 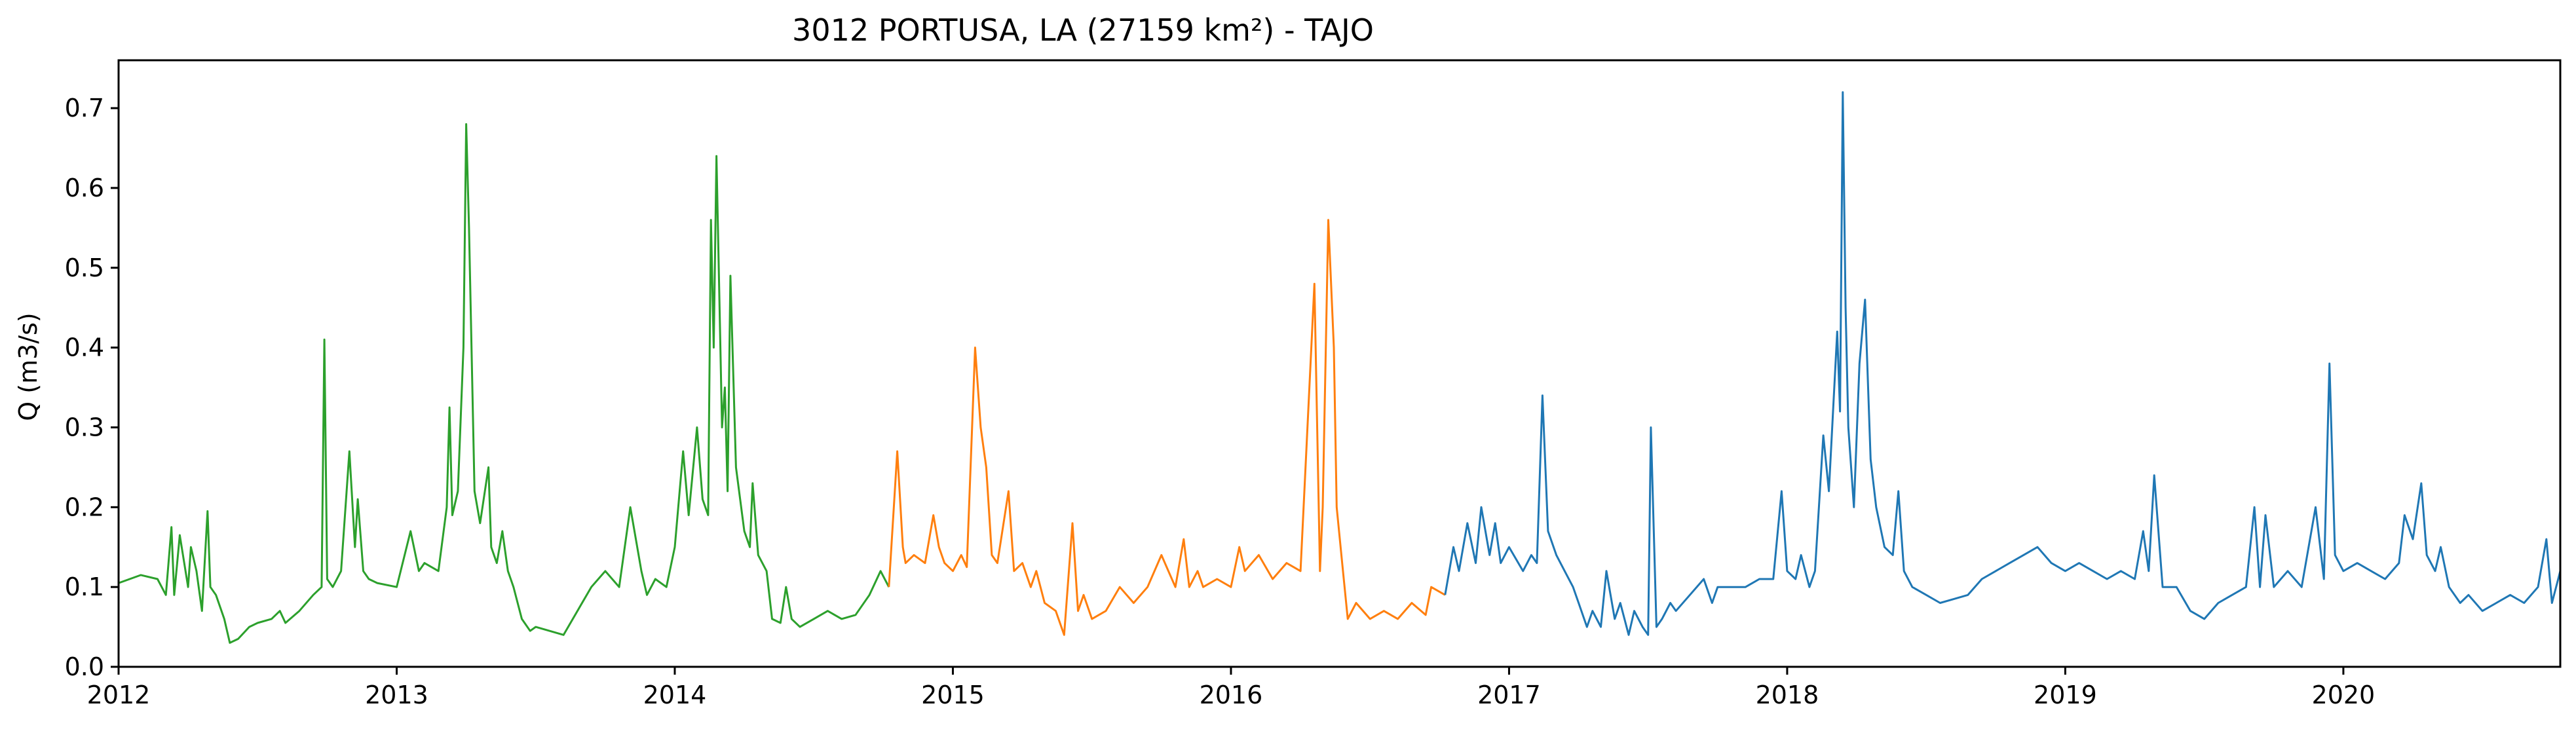 I want to click on x-tick-label: 2013, so click(x=396, y=695).